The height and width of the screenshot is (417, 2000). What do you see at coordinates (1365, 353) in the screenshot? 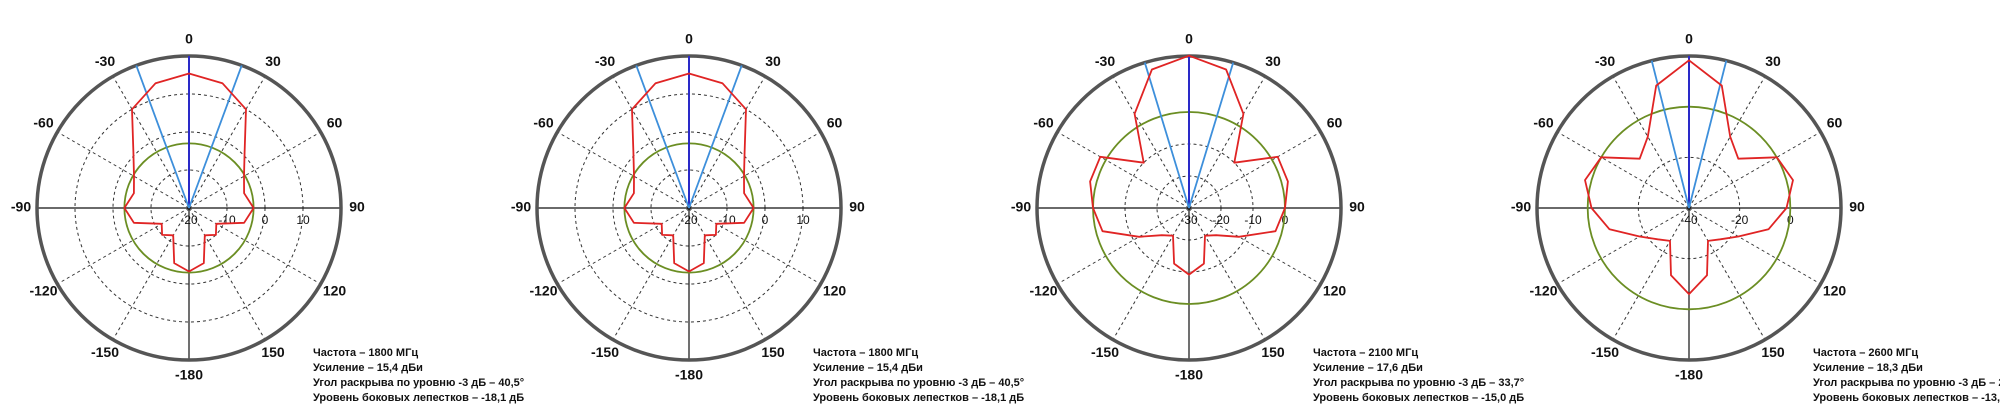
I see `annotation: Частота – 2100 МГц` at bounding box center [1365, 353].